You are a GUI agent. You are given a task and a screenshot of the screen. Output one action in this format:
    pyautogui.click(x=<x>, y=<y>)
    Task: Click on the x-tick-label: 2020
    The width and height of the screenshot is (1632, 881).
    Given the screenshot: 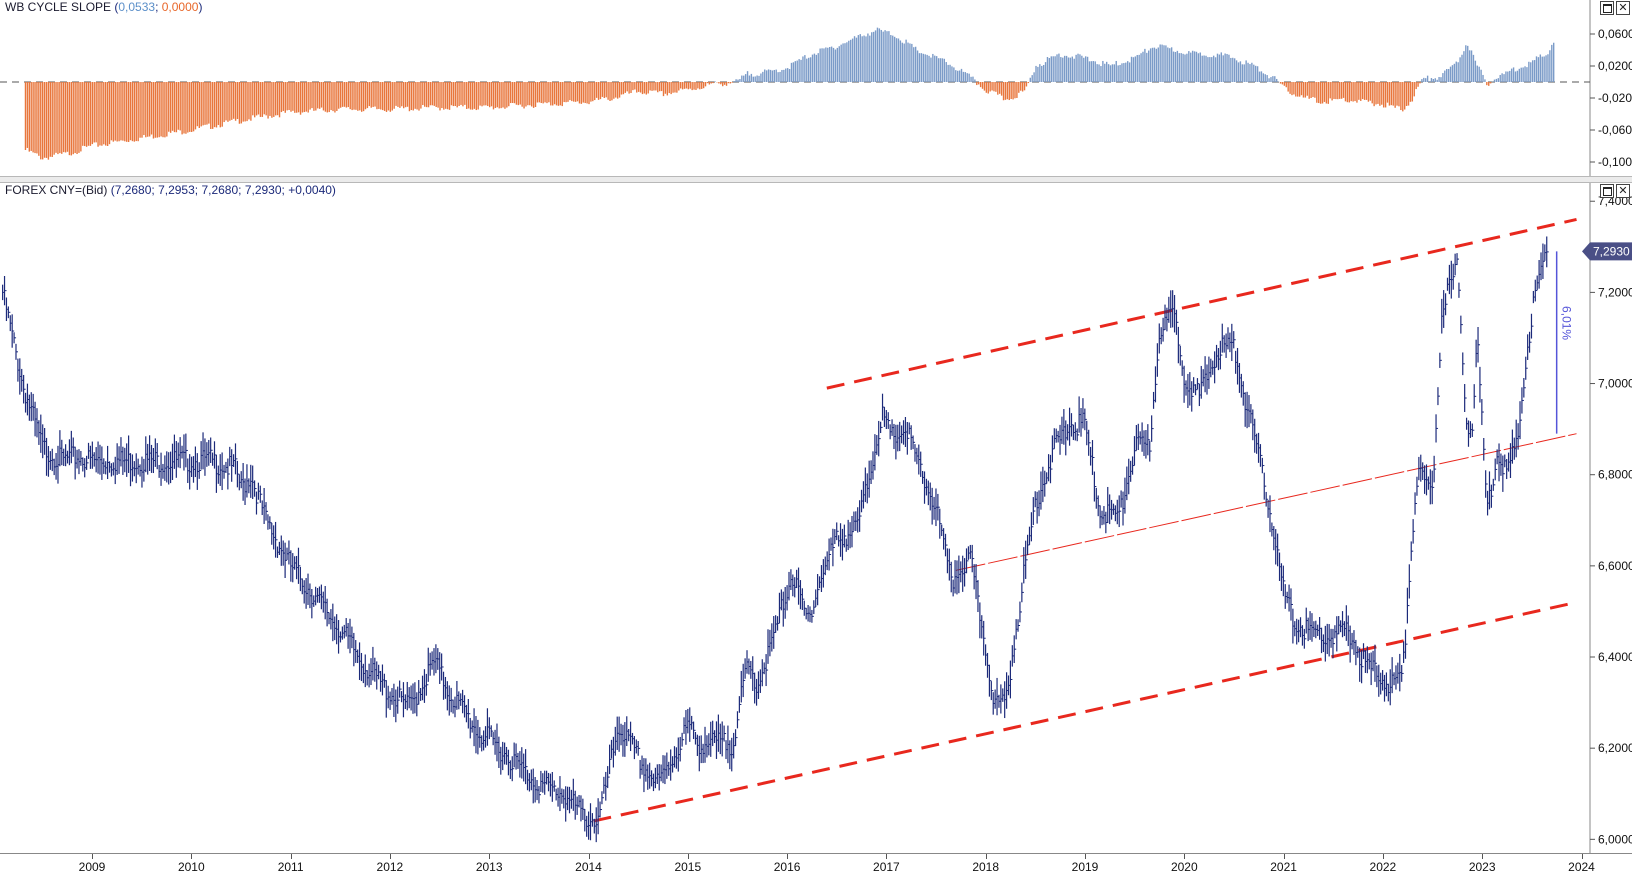 What is the action you would take?
    pyautogui.click(x=1184, y=867)
    